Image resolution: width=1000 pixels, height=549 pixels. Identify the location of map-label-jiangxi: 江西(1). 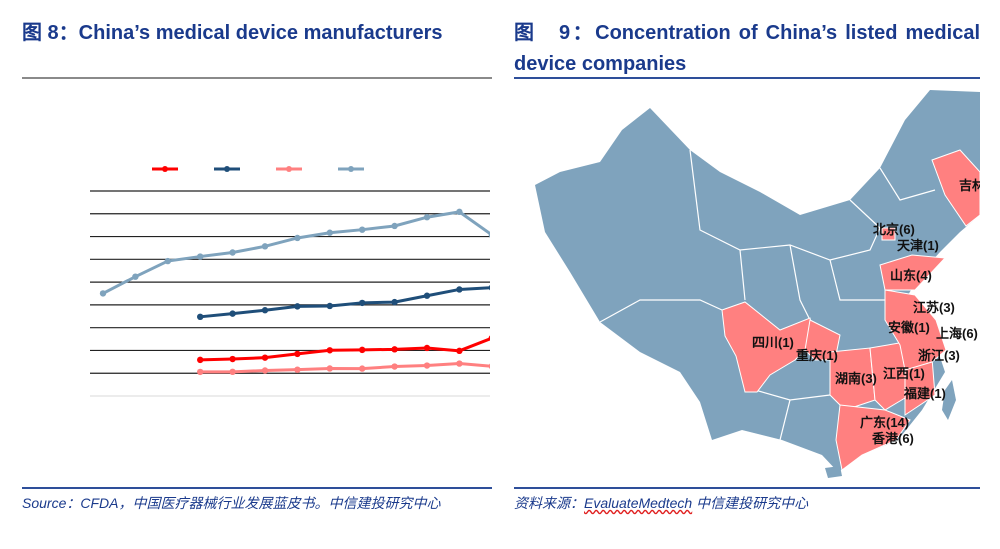
(904, 373).